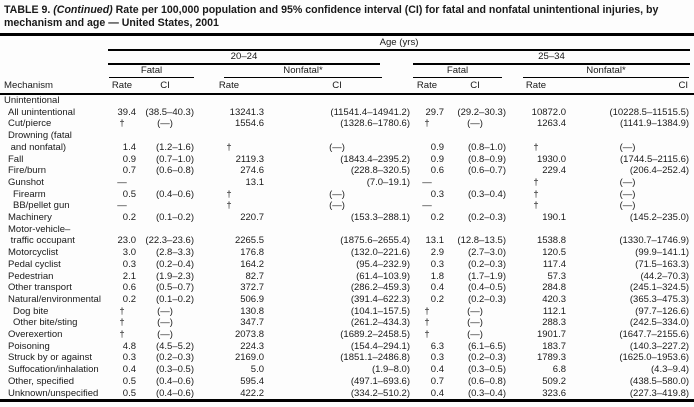 Image resolution: width=694 pixels, height=407 pixels. I want to click on nonfatal-2024-rate-cell: 220.7, so click(252, 218).